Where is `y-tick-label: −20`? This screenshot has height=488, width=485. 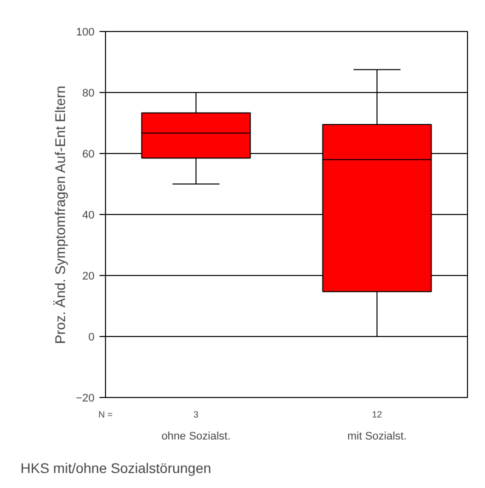 y-tick-label: −20 is located at coordinates (85, 398).